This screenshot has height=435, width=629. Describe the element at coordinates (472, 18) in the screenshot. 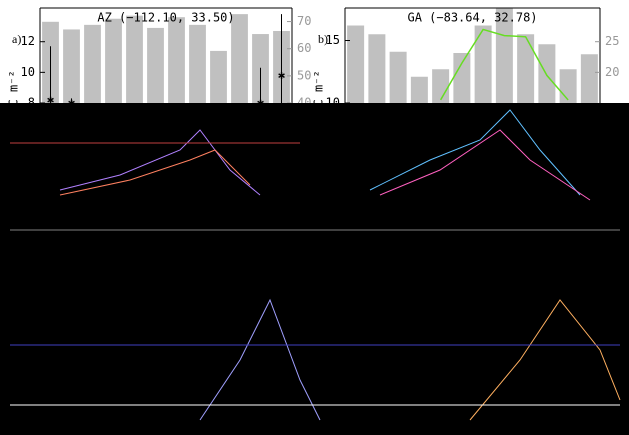

I see `chart-title: GA (−83.64, 32.78)` at that location.